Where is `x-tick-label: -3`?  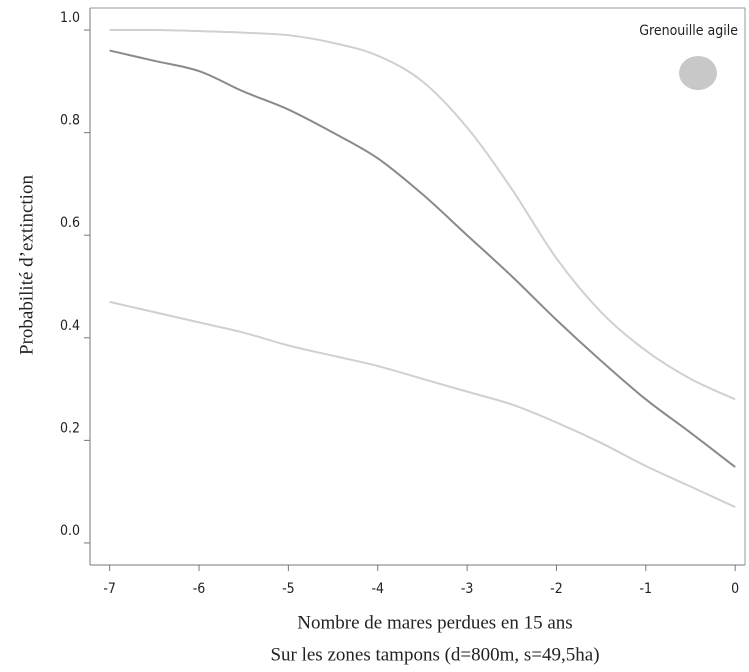
x-tick-label: -3 is located at coordinates (467, 589).